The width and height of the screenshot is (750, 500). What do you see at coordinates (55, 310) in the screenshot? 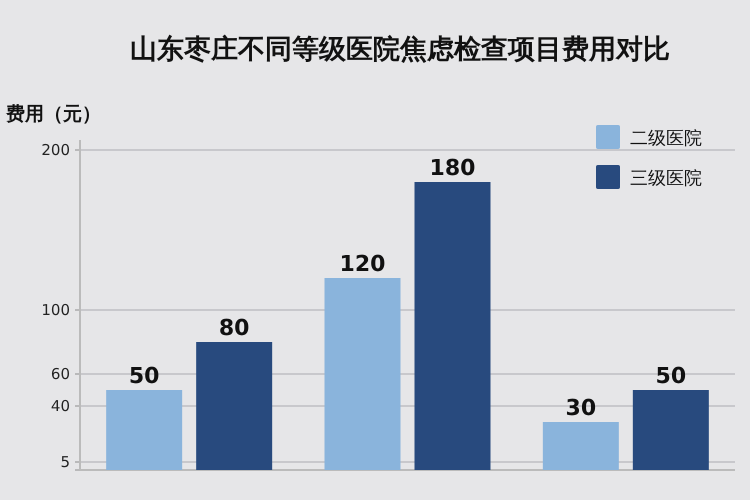
I see `y-tick-label: 100` at bounding box center [55, 310].